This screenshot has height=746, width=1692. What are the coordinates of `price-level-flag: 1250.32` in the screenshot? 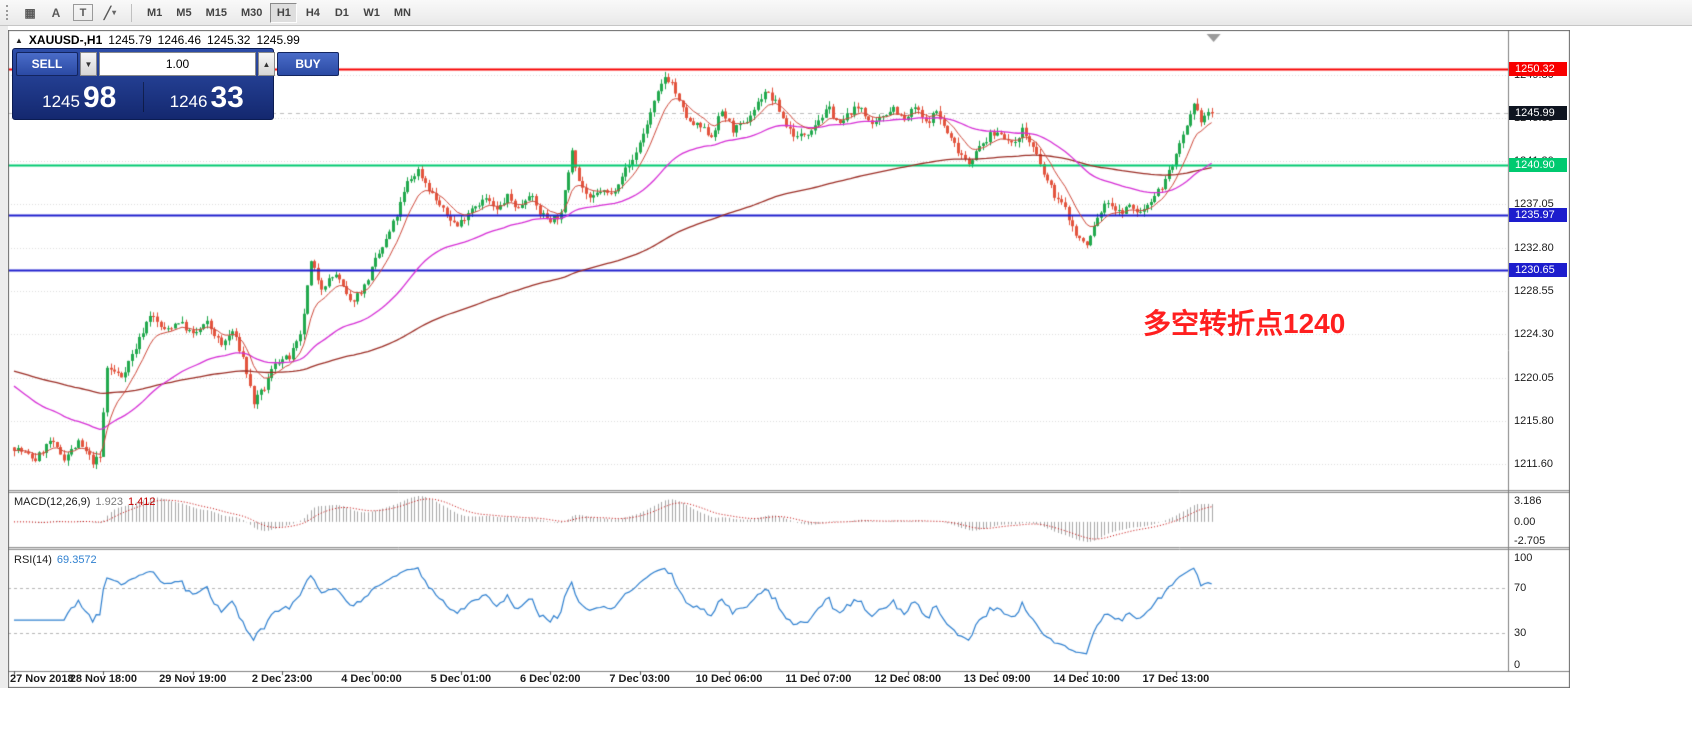 It's located at (1538, 69).